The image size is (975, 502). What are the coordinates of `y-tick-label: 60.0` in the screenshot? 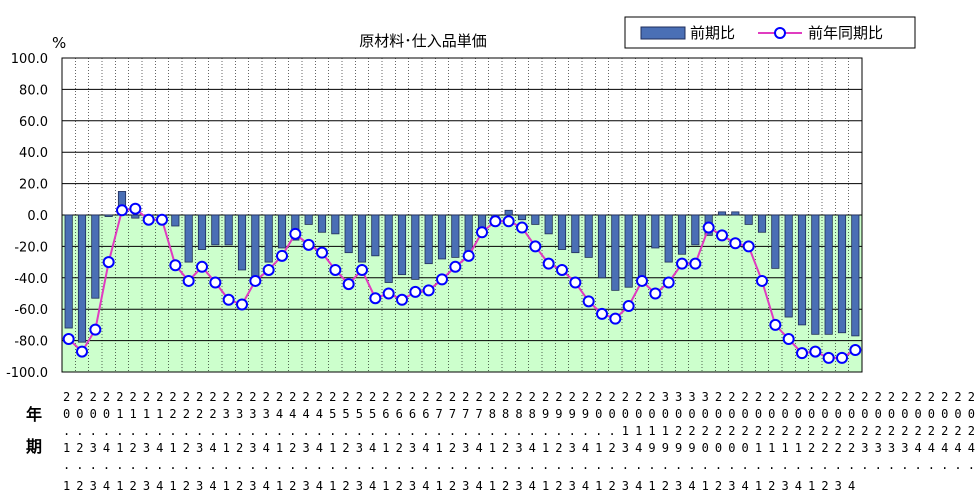 It's located at (33, 122).